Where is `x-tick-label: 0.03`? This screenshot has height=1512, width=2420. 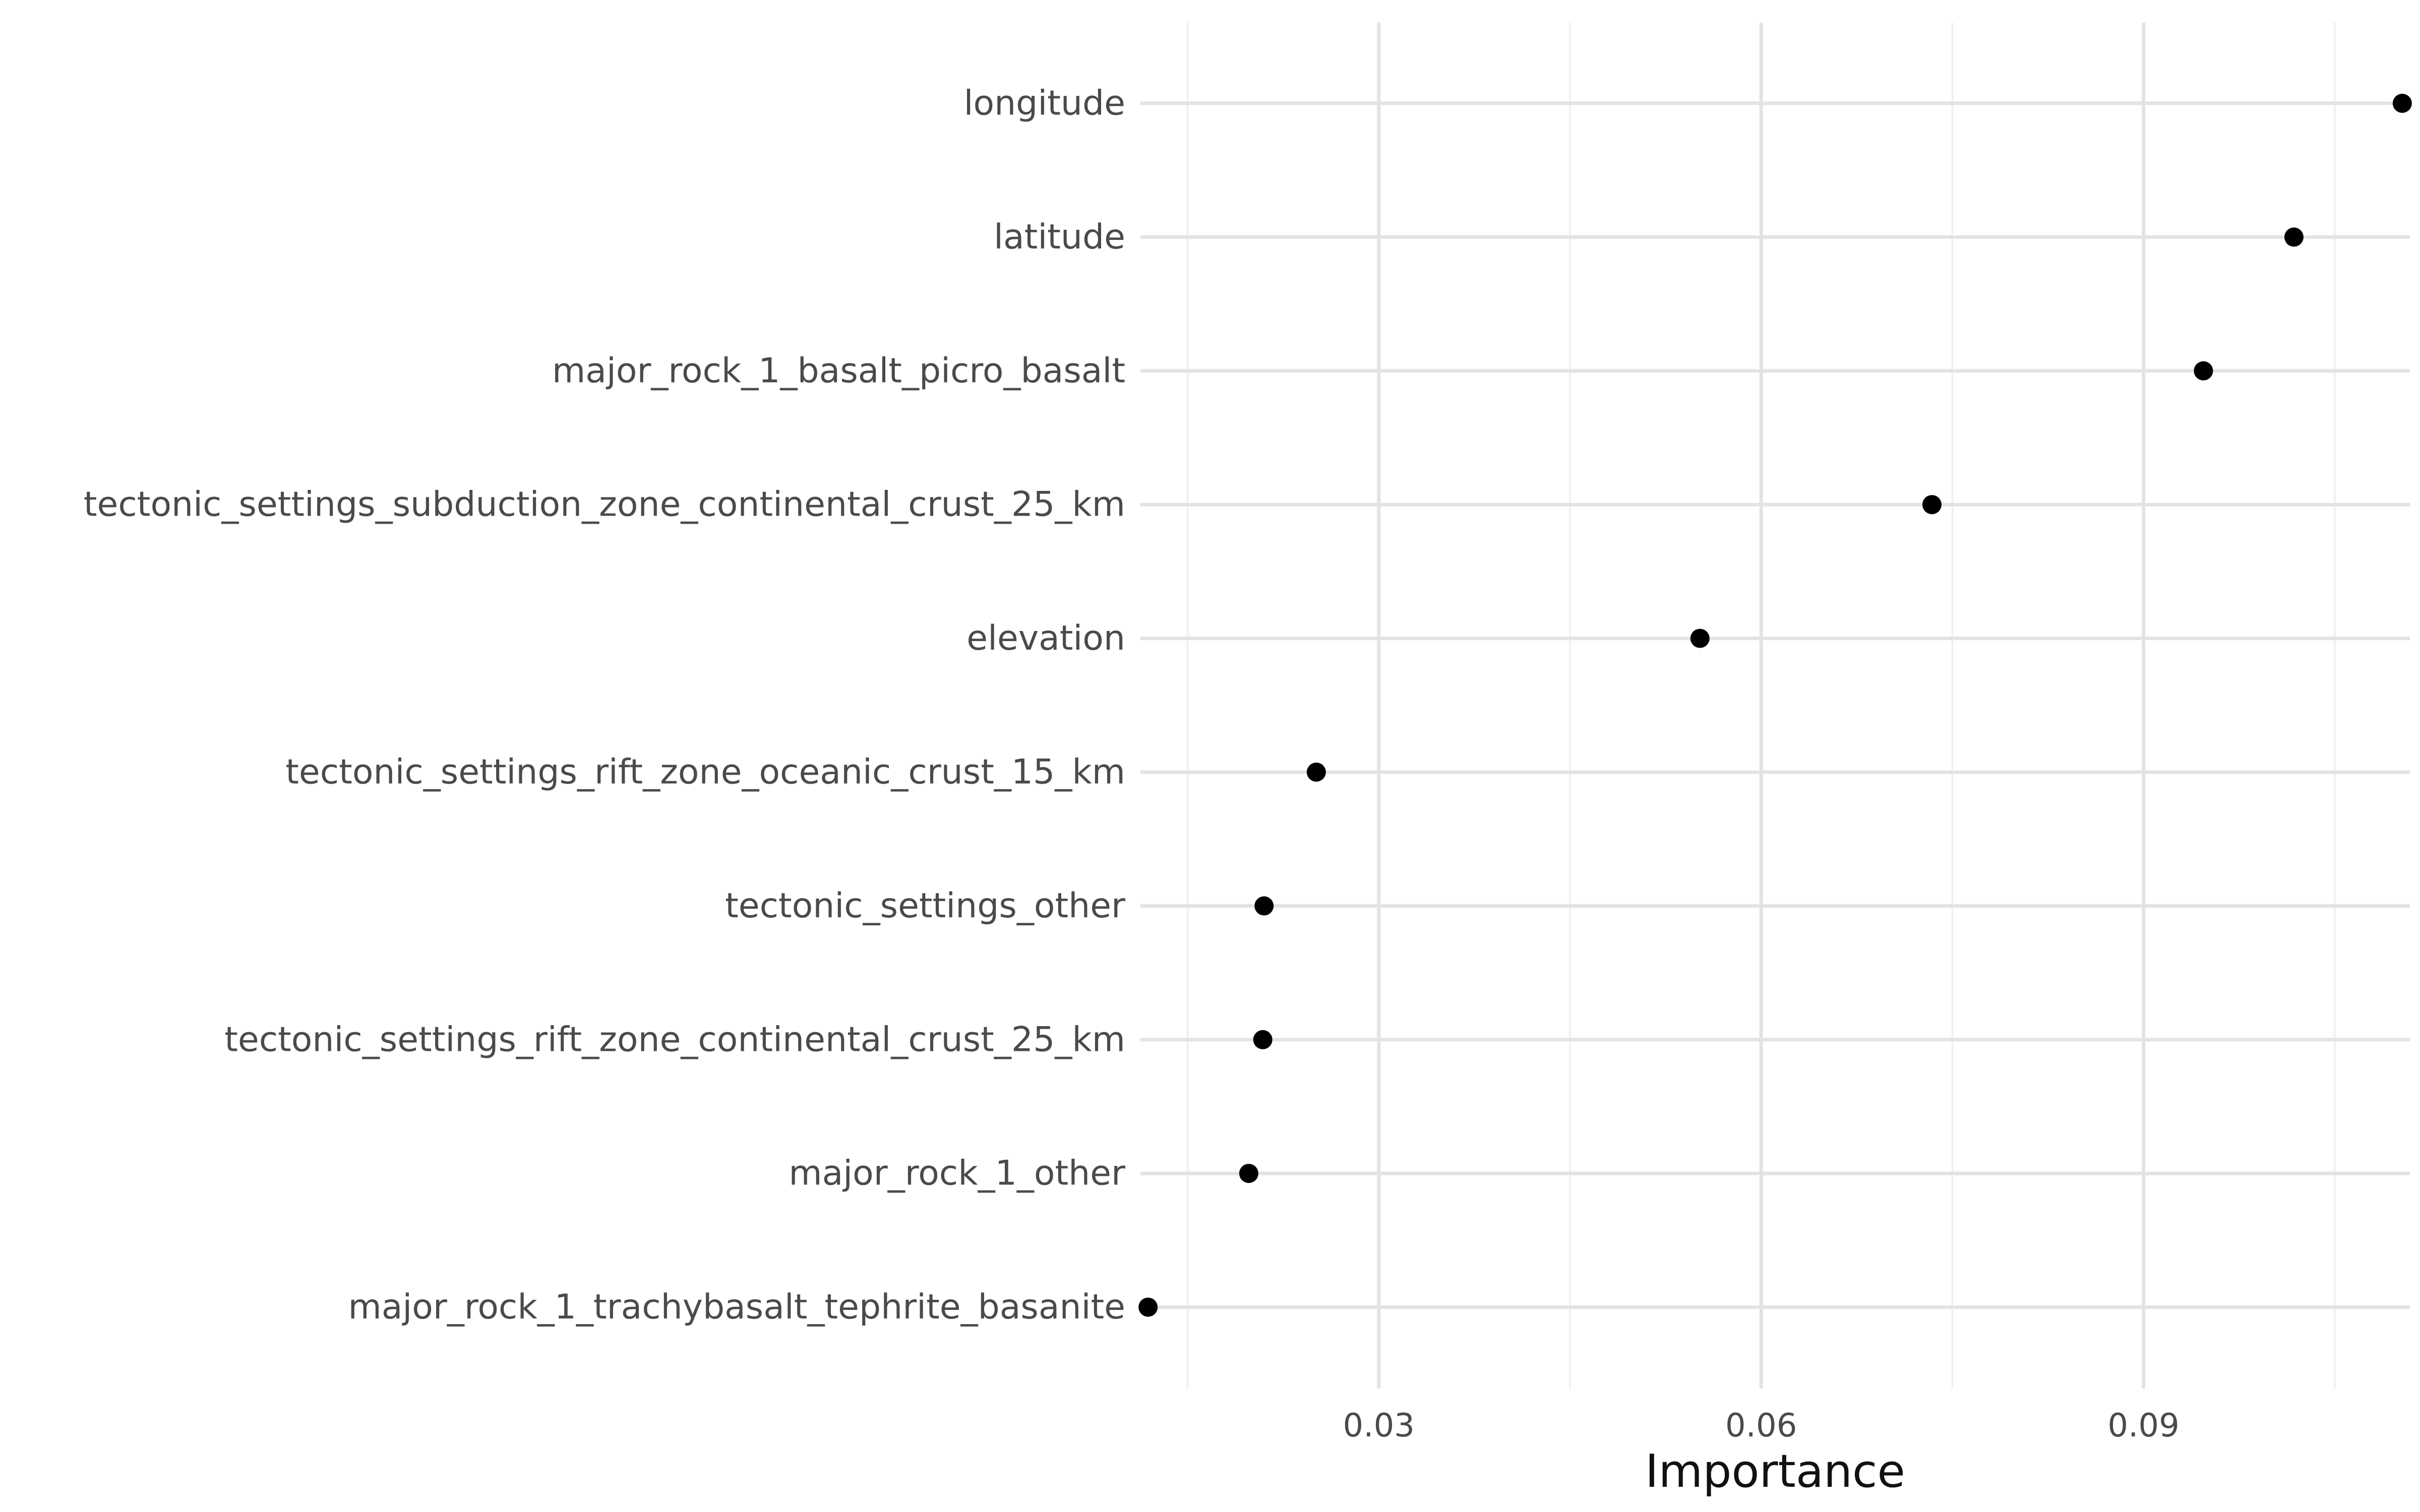
x-tick-label: 0.03 is located at coordinates (1379, 1425).